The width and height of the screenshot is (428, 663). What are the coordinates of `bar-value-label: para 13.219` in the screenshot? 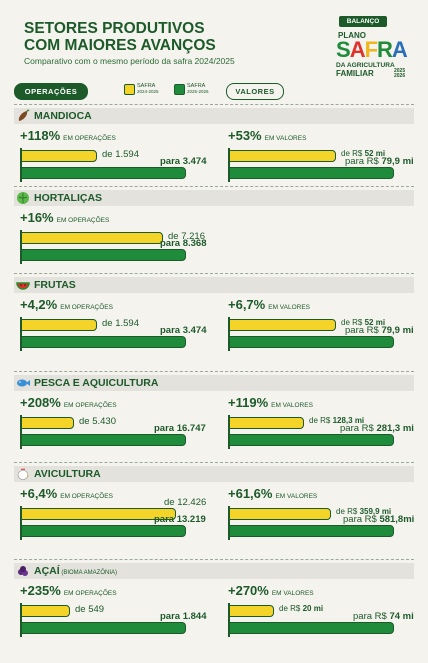 It's located at (180, 519).